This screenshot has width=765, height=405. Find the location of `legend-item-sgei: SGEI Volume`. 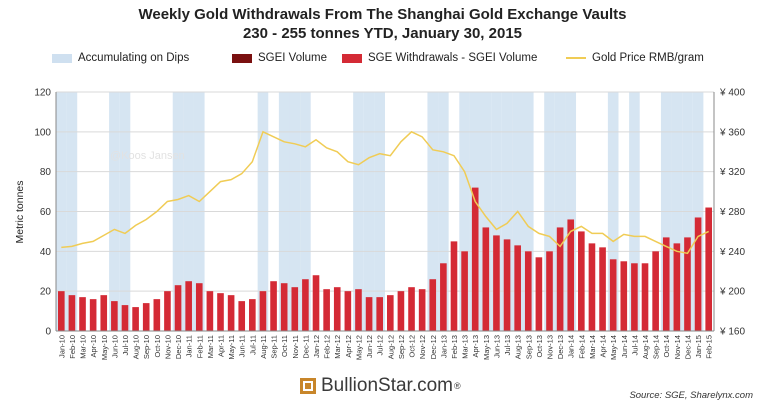

legend-item-sgei: SGEI Volume is located at coordinates (279, 58).